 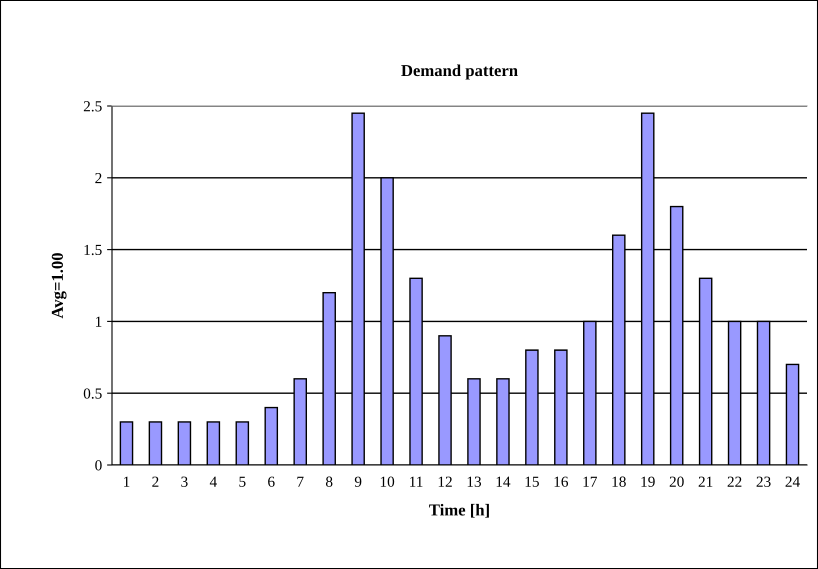 I want to click on x-axis-title: Time [h], so click(x=459, y=511).